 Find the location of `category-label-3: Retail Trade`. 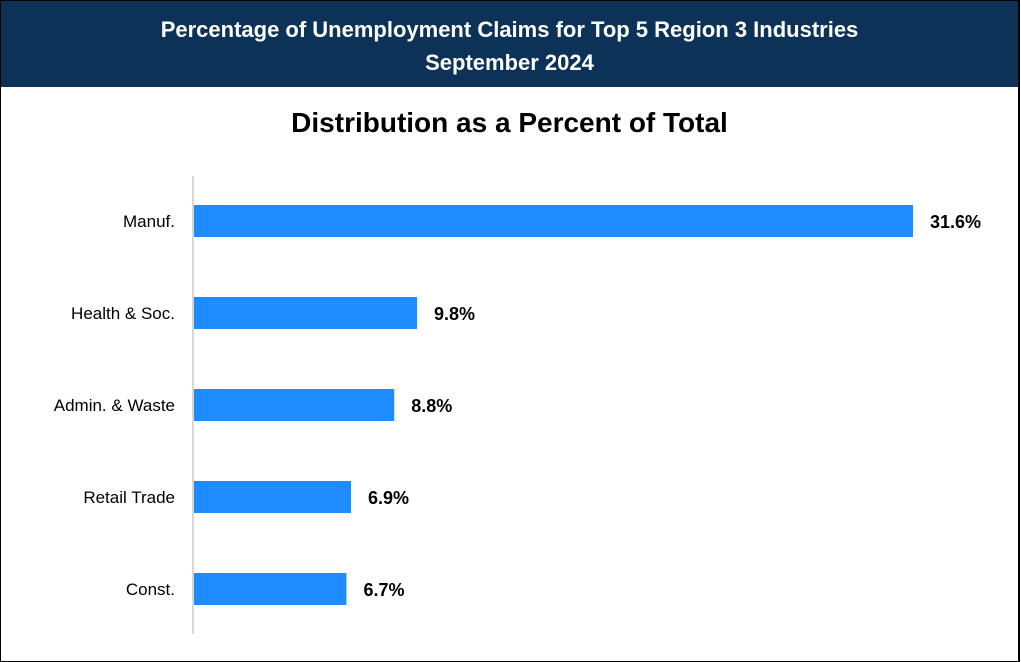

category-label-3: Retail Trade is located at coordinates (129, 497).